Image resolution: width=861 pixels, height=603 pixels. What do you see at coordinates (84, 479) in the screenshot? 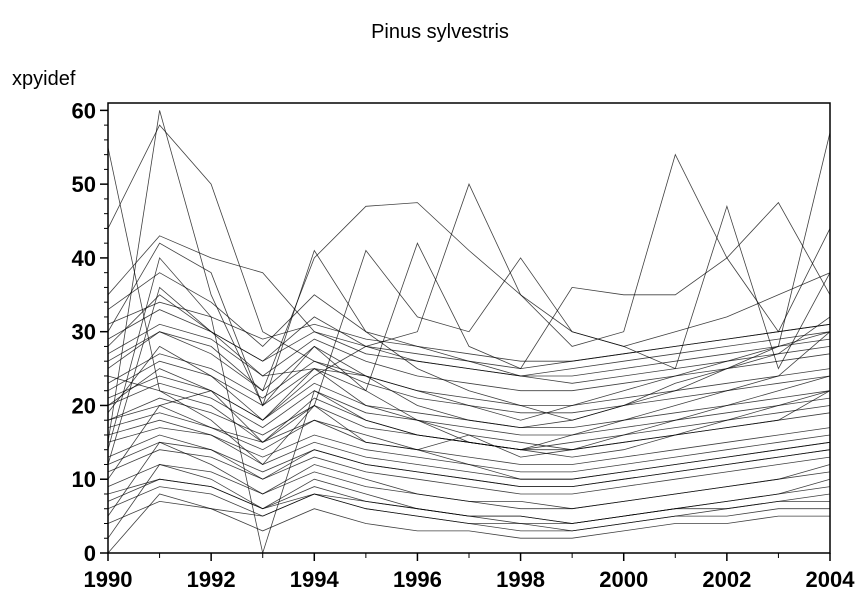
I see `y-tick-label-10: 10` at bounding box center [84, 479].